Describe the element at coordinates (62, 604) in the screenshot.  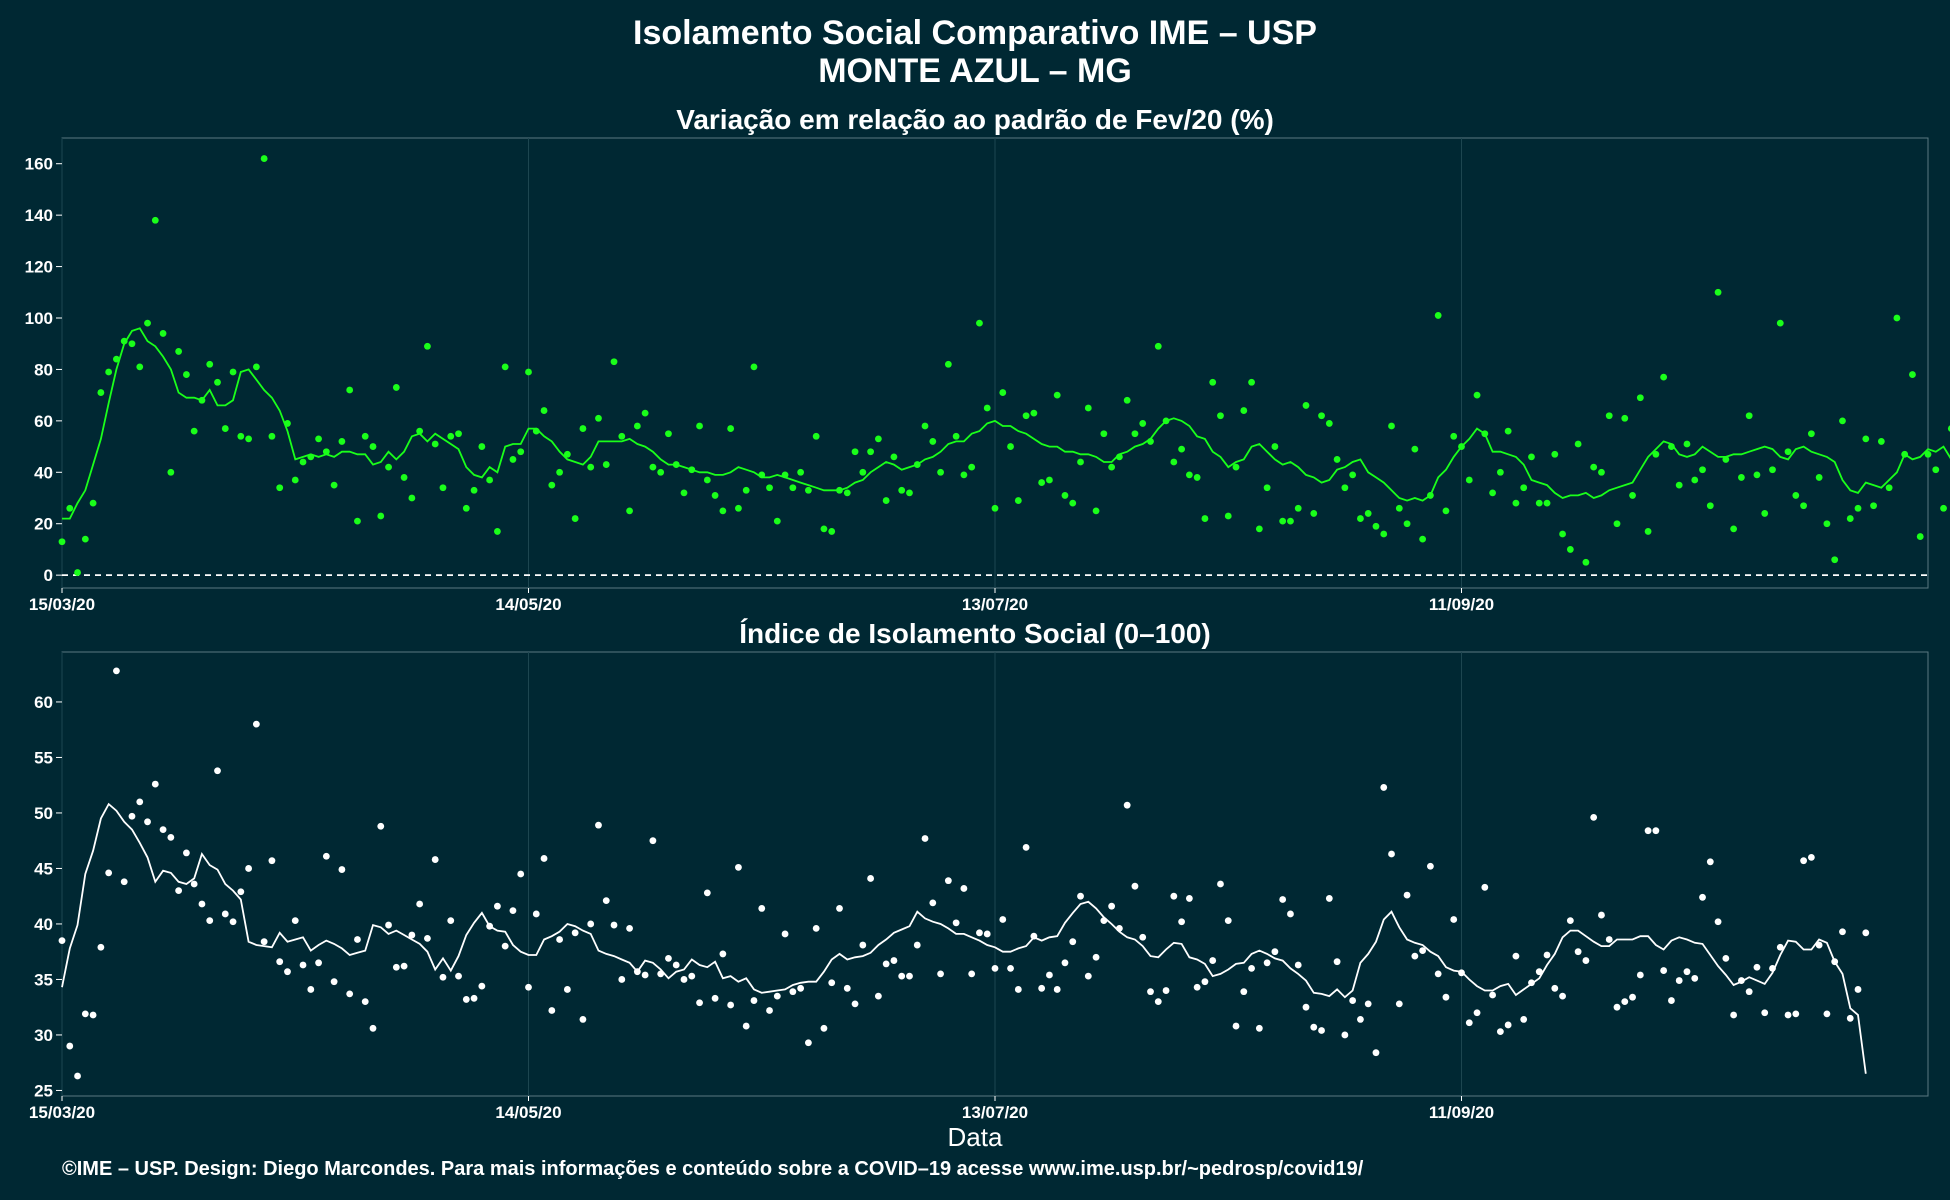
I see `panel-variation-xtick-label-0: 15/03/20` at that location.